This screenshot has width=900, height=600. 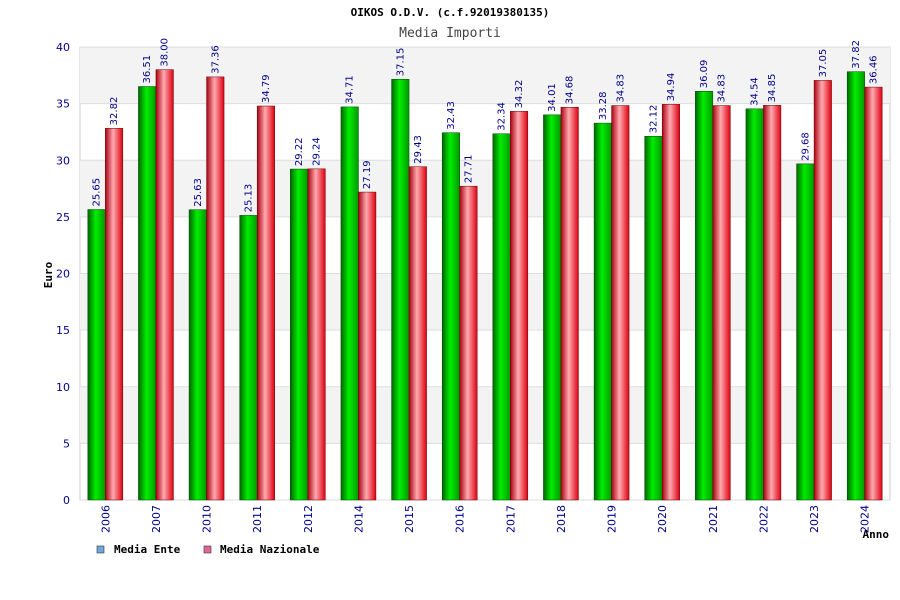 I want to click on bar-media-nazionale-2015, so click(x=417, y=333).